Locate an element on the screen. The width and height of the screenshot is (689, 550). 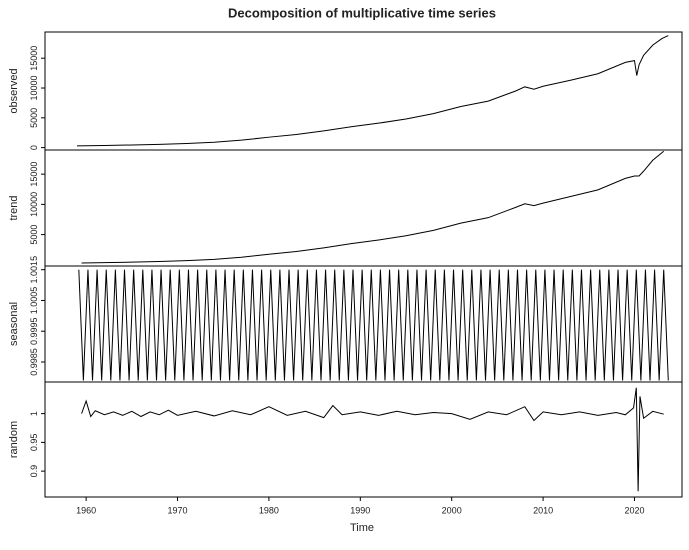
y-axis-label: seasonal is located at coordinates (14, 324).